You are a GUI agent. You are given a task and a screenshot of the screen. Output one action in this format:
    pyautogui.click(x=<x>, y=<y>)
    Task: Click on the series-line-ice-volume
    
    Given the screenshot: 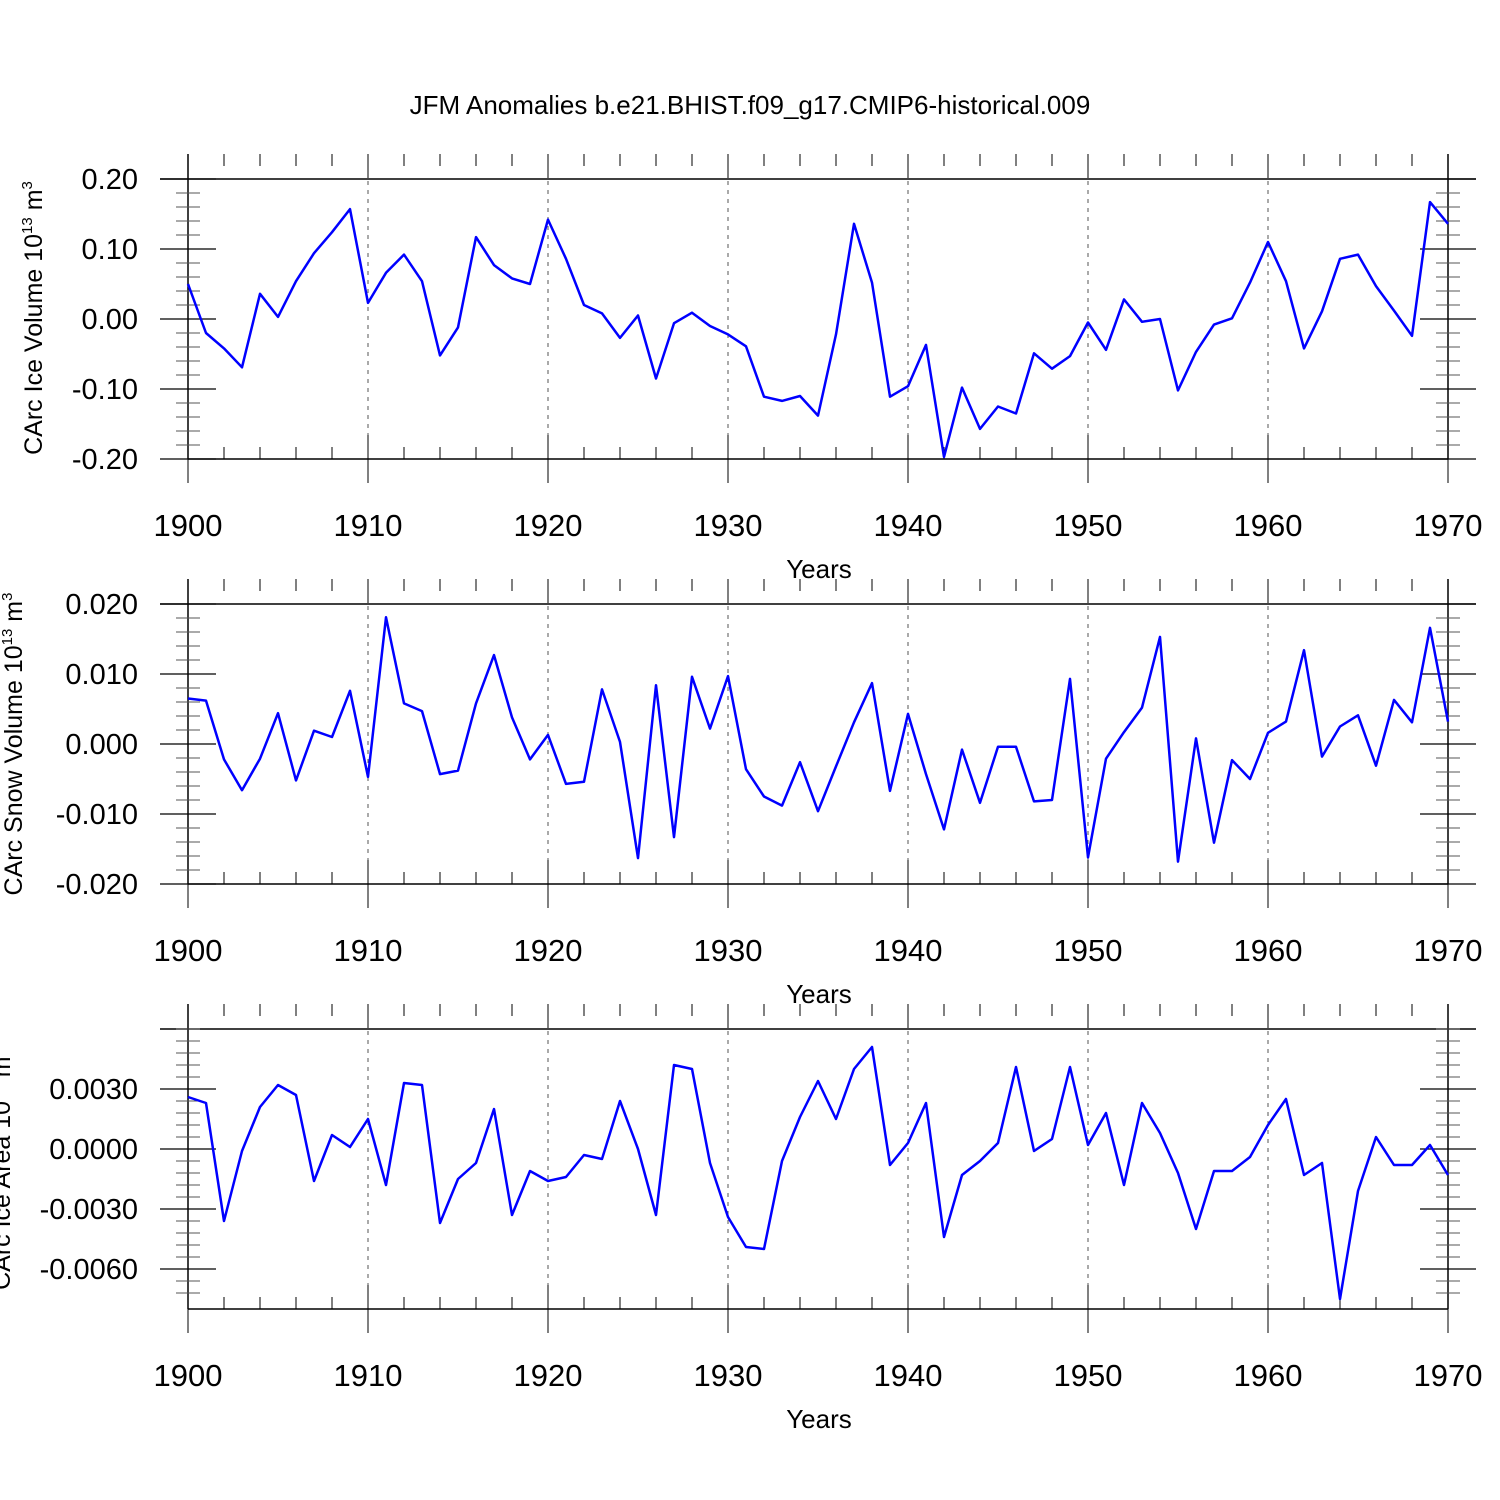 What is the action you would take?
    pyautogui.click(x=817, y=329)
    